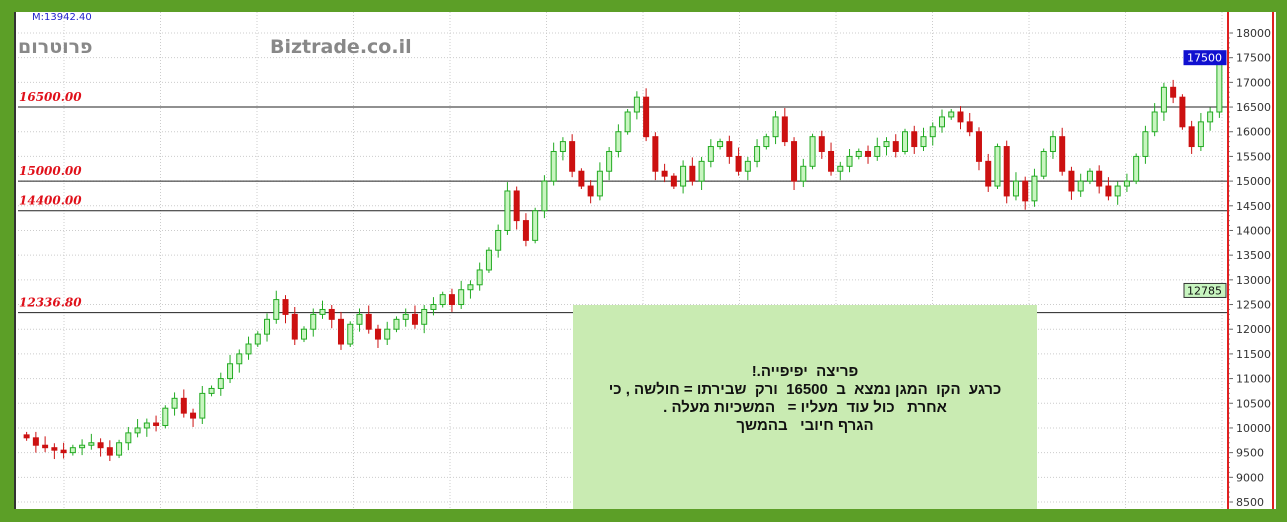 Image resolution: width=1287 pixels, height=522 pixels. I want to click on y-tick-label: 10000, so click(1253, 428).